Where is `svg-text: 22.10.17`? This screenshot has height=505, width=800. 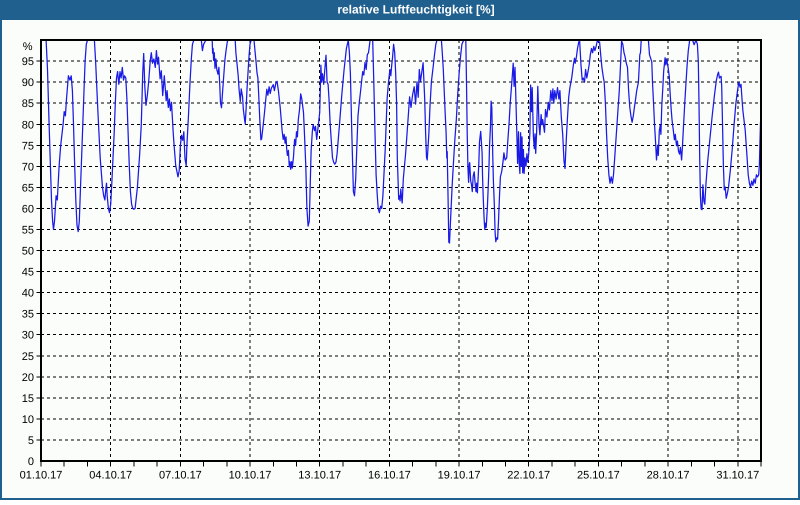
svg-text: 22.10.17 is located at coordinates (528, 476).